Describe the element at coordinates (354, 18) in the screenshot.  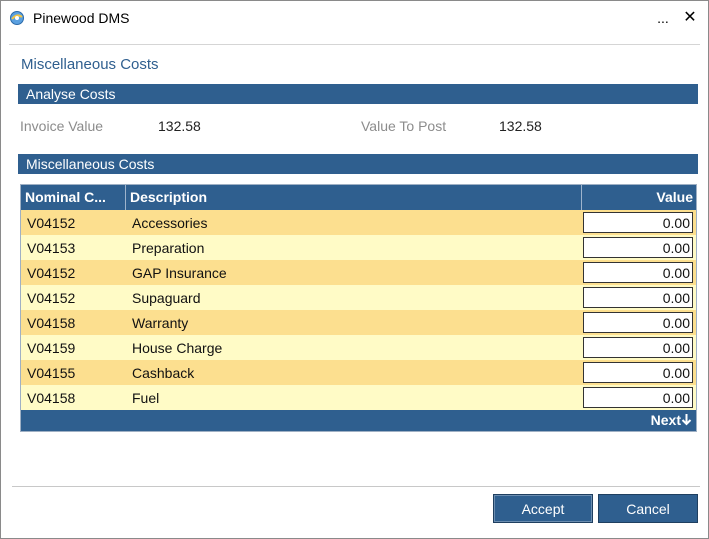
I see `title-bar: Pinewood DMS ... ✕` at that location.